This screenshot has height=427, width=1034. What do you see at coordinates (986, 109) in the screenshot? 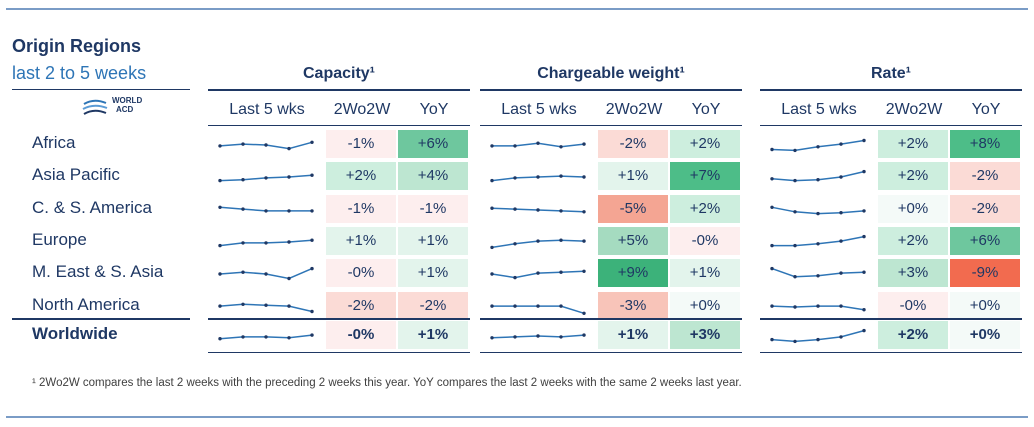
I see `column-header-rate-2: YoY` at bounding box center [986, 109].